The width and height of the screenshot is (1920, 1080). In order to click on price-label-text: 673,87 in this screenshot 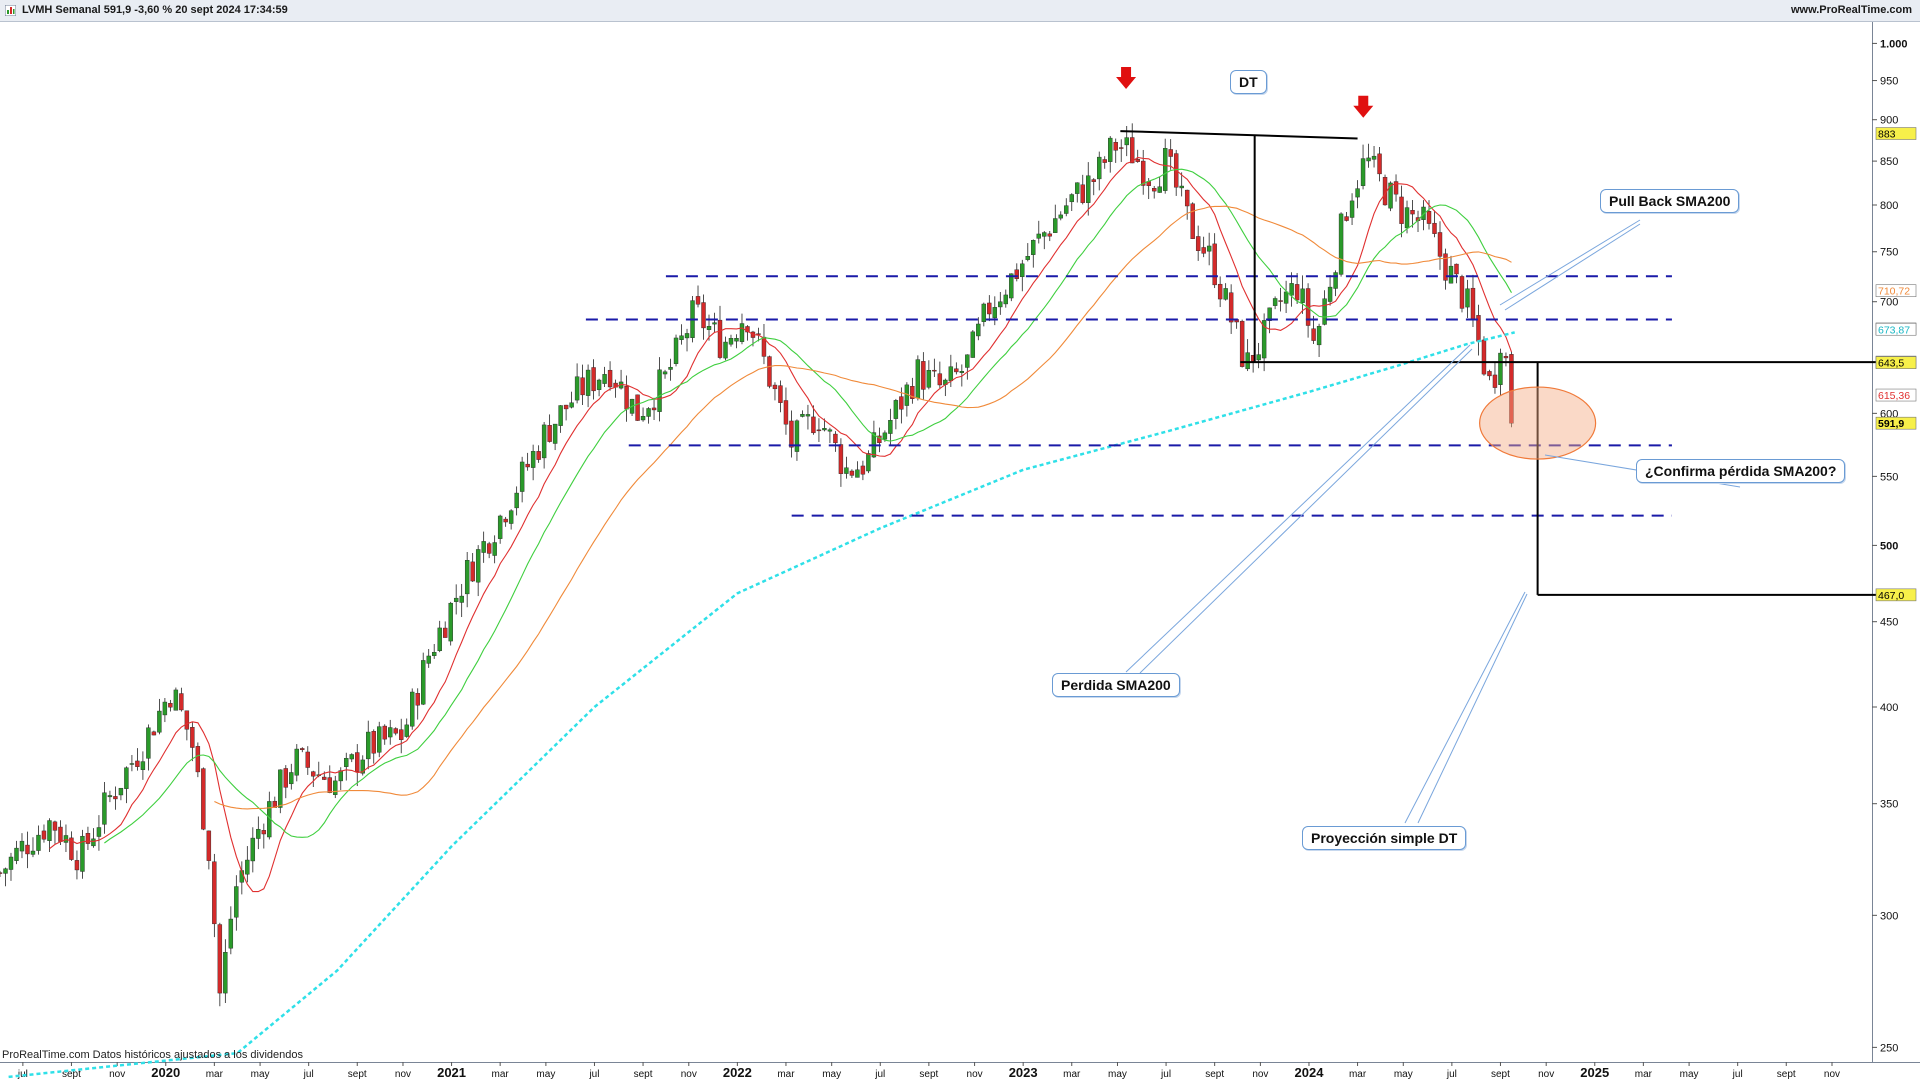, I will do `click(1894, 330)`.